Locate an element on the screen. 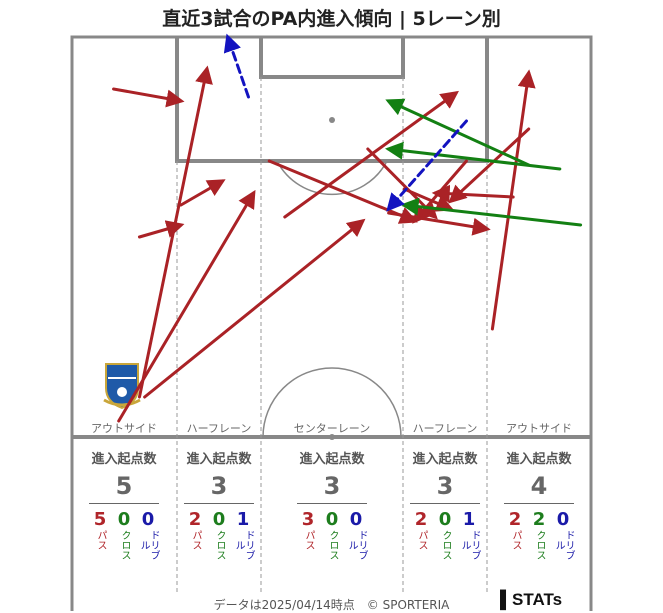 The height and width of the screenshot is (613, 663). lane-stats-4: 進入起点数 3 2 パス 0 クロス 1 ドリブル is located at coordinates (445, 504).